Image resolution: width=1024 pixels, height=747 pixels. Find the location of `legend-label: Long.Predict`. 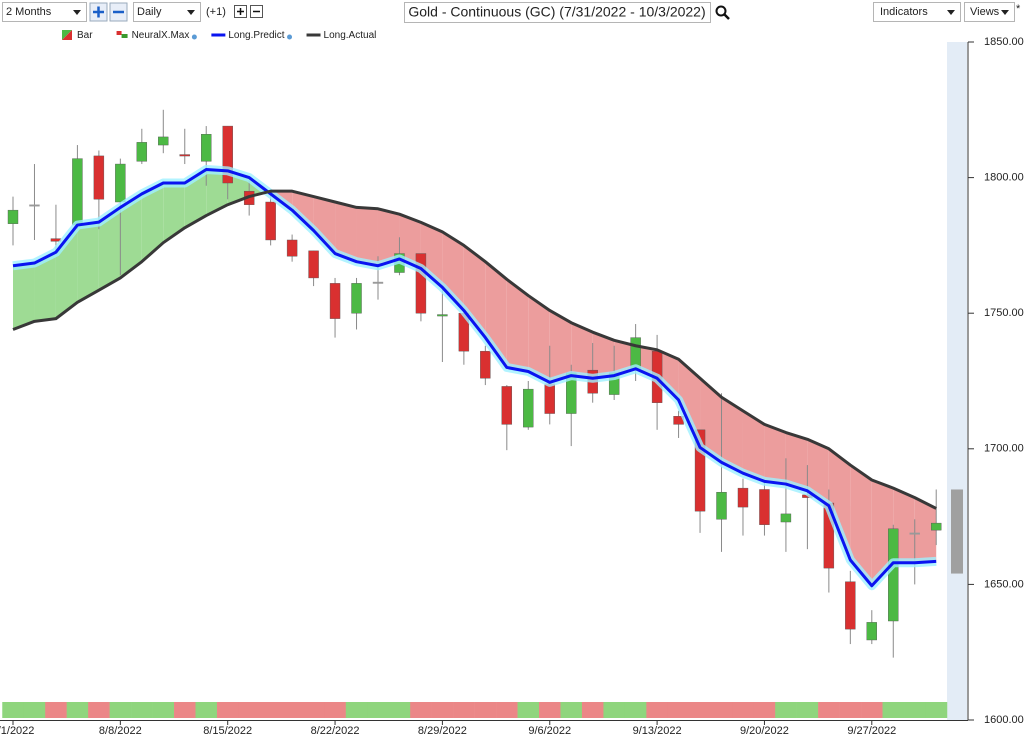

legend-label: Long.Predict is located at coordinates (256, 35).